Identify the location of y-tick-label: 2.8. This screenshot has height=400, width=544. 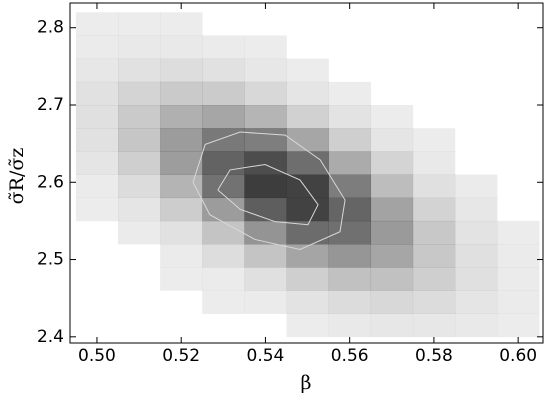
(50, 28).